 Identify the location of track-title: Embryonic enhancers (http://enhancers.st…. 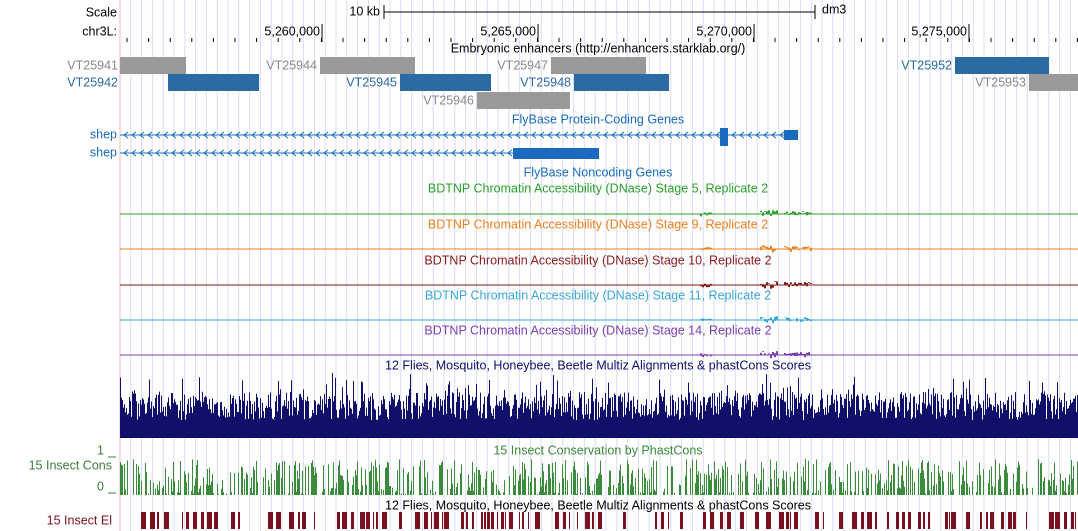
(598, 48).